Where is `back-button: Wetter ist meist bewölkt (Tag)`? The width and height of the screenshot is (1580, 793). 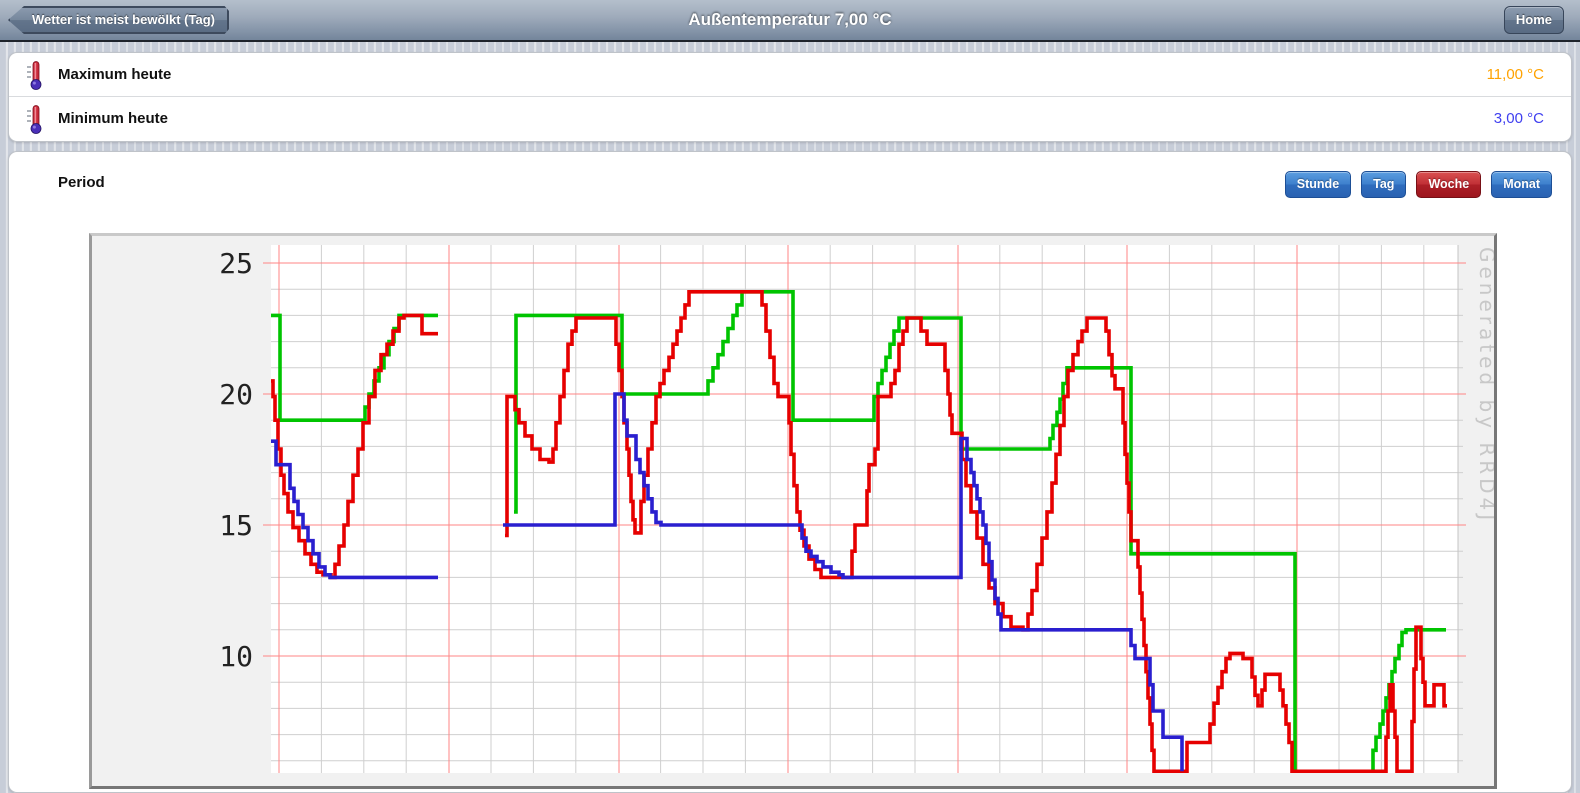 back-button: Wetter ist meist bewölkt (Tag) is located at coordinates (118, 20).